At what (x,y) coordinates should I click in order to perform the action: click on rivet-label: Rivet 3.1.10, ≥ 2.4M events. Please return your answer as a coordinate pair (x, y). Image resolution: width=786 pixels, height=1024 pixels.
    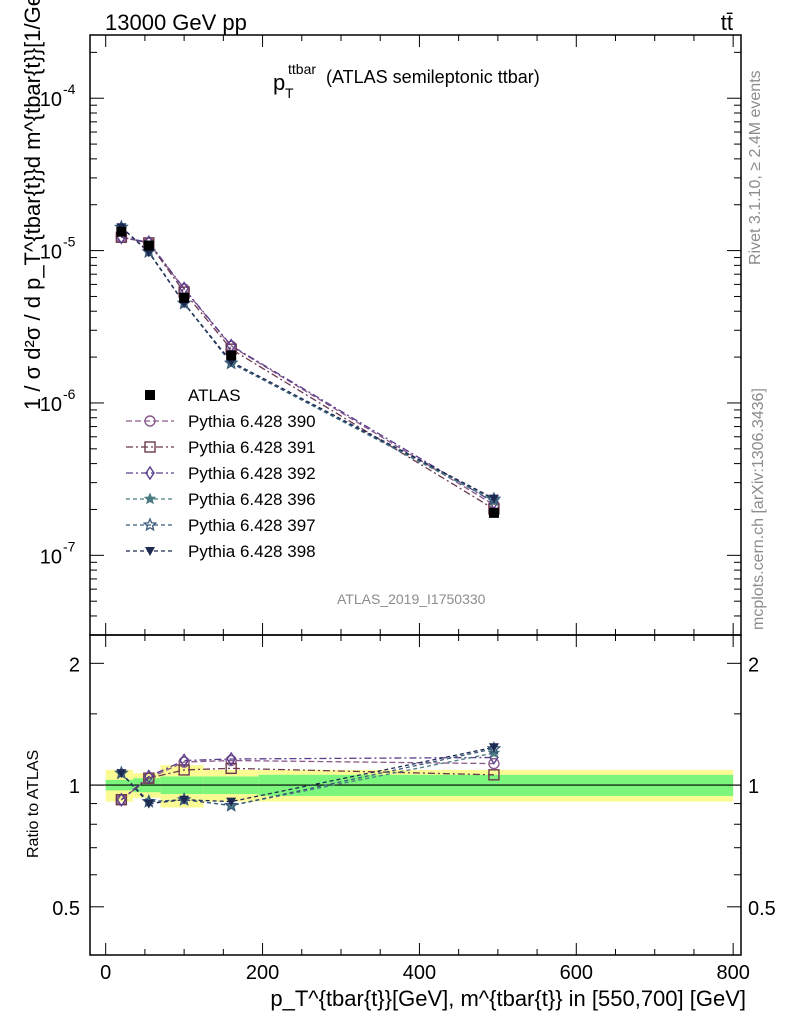
    Looking at the image, I should click on (755, 167).